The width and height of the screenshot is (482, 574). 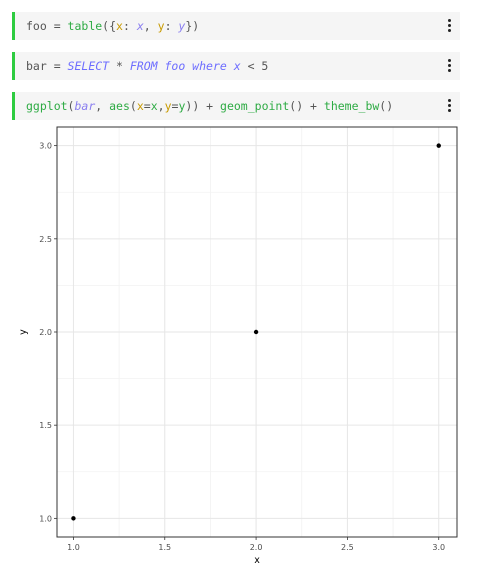 I want to click on code-token: )) +, so click(x=203, y=106).